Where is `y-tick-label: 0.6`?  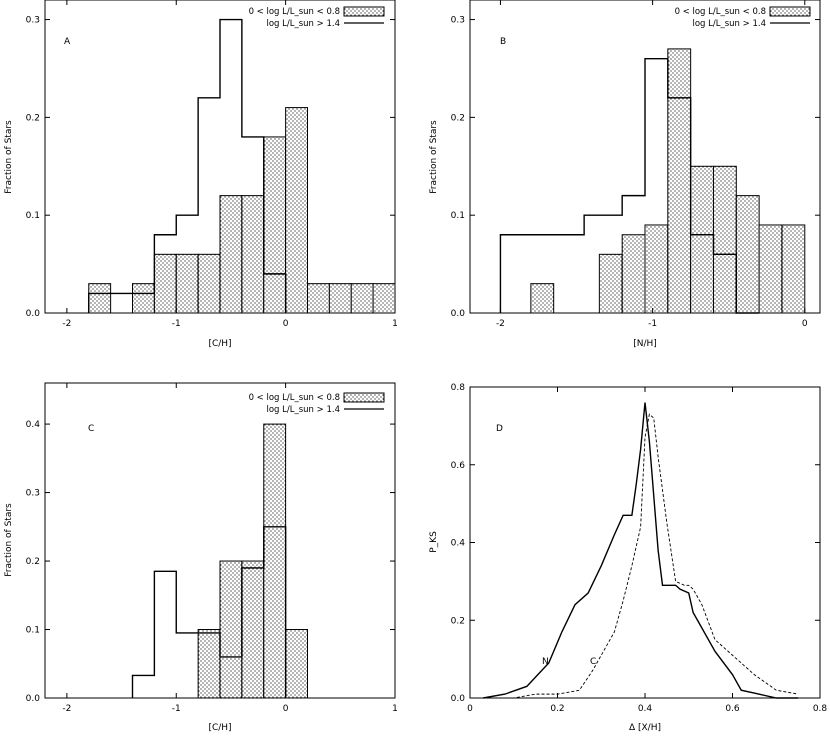 y-tick-label: 0.6 is located at coordinates (458, 466).